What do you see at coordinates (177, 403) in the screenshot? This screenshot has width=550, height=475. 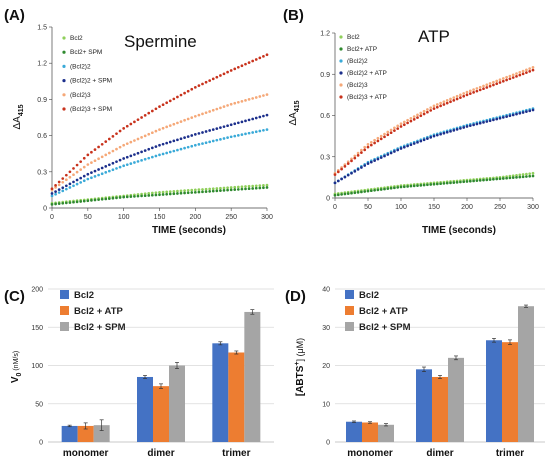 I see `bar` at bounding box center [177, 403].